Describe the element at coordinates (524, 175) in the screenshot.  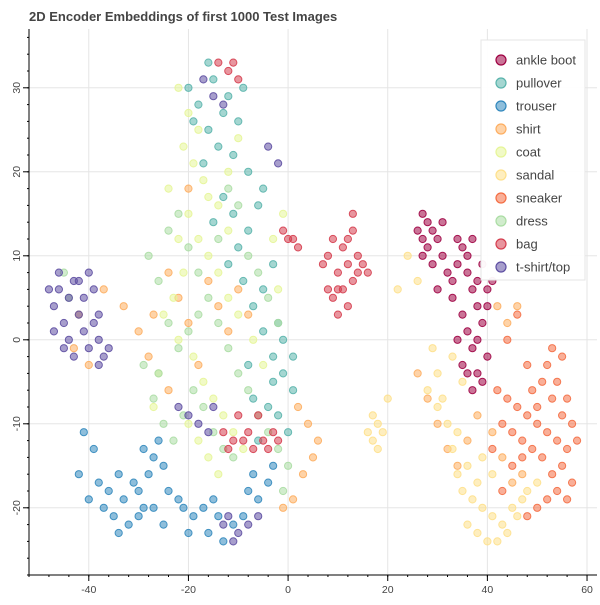
I see `legend-item: sandal` at that location.